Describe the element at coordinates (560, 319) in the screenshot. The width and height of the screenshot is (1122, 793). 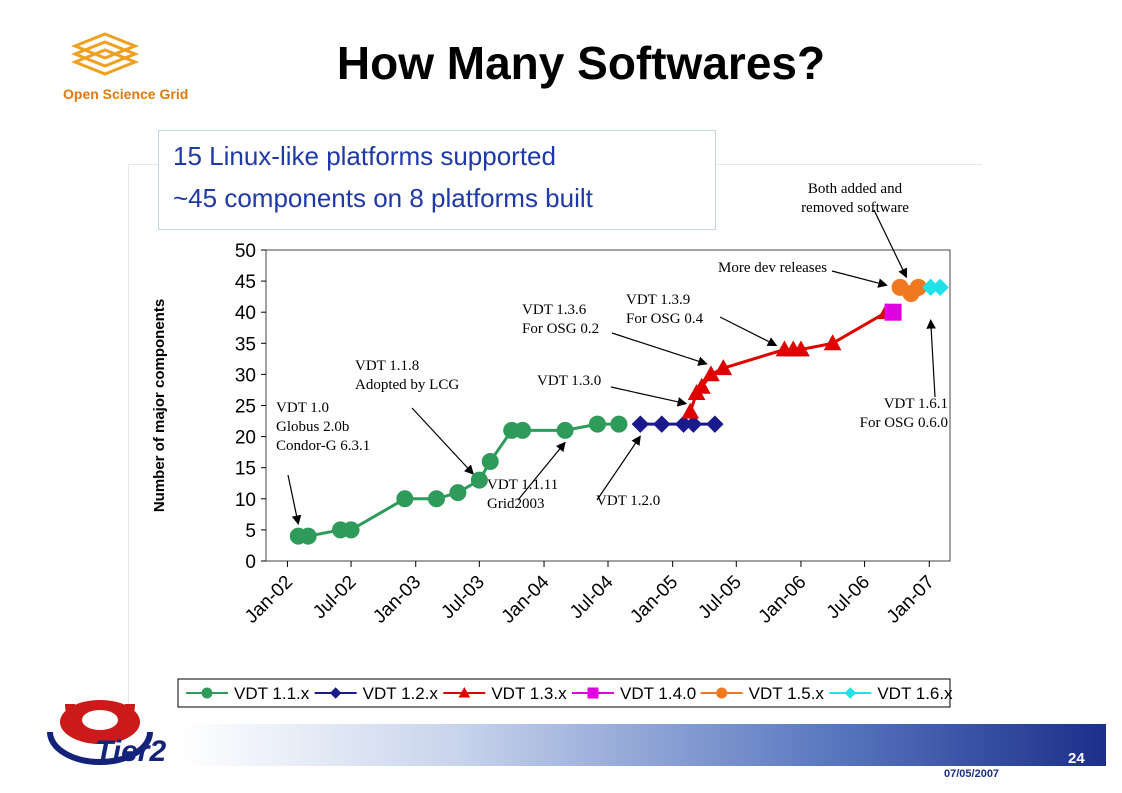
I see `annotation-text: VDT 1.3.6 For OSG 0.2` at that location.